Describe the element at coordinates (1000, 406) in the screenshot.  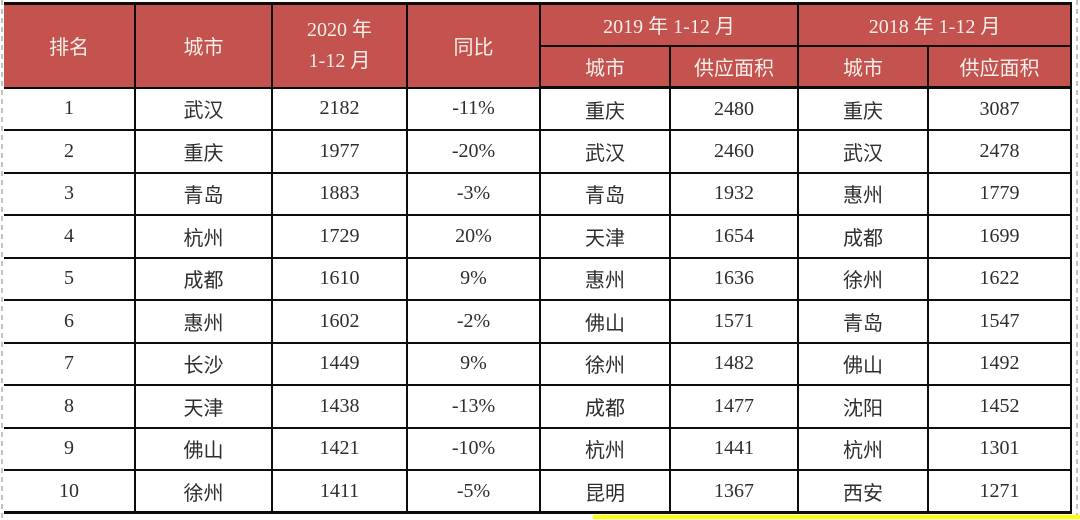
I see `cell-supply-2018: 1452` at that location.